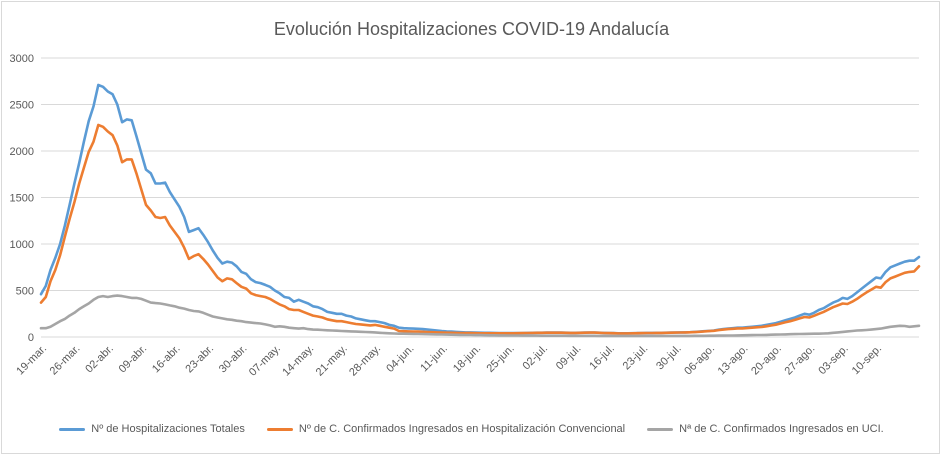 Image resolution: width=943 pixels, height=457 pixels. I want to click on x-tick-label: 02-jul., so click(535, 358).